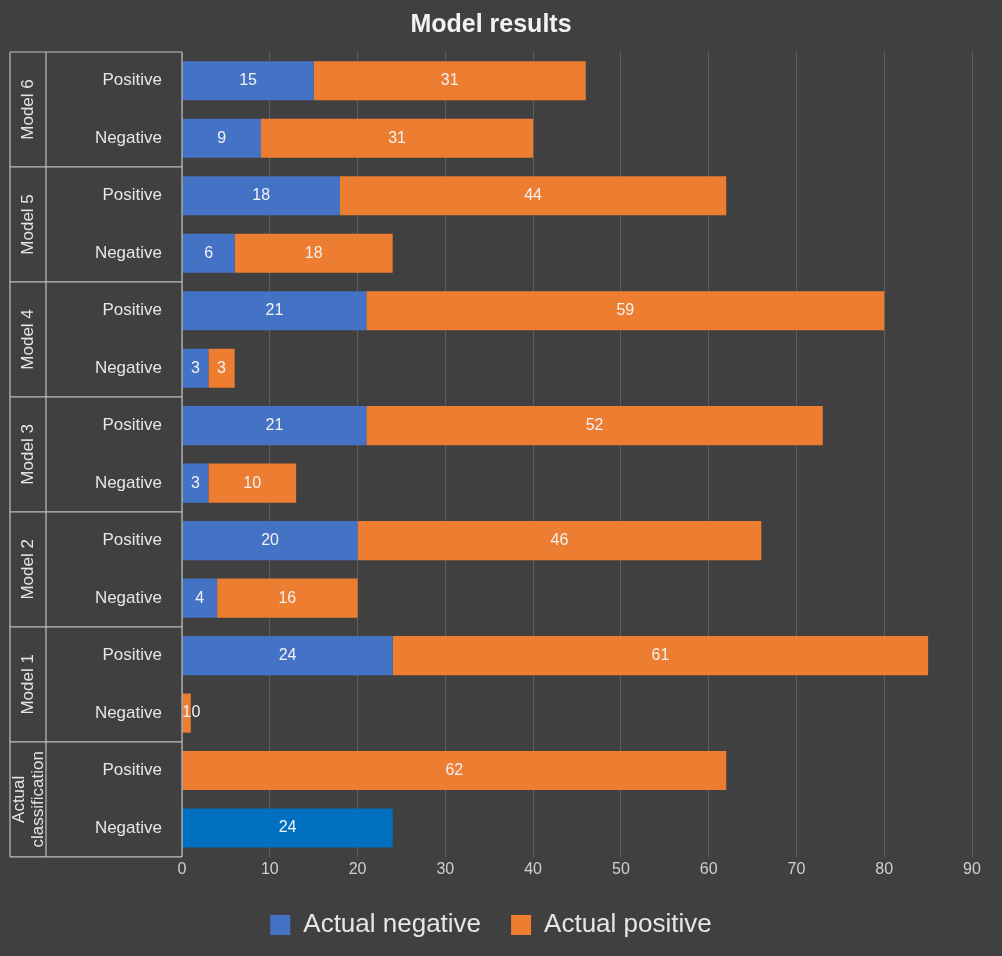 The width and height of the screenshot is (1002, 956). What do you see at coordinates (196, 712) in the screenshot?
I see `data-label: 0` at bounding box center [196, 712].